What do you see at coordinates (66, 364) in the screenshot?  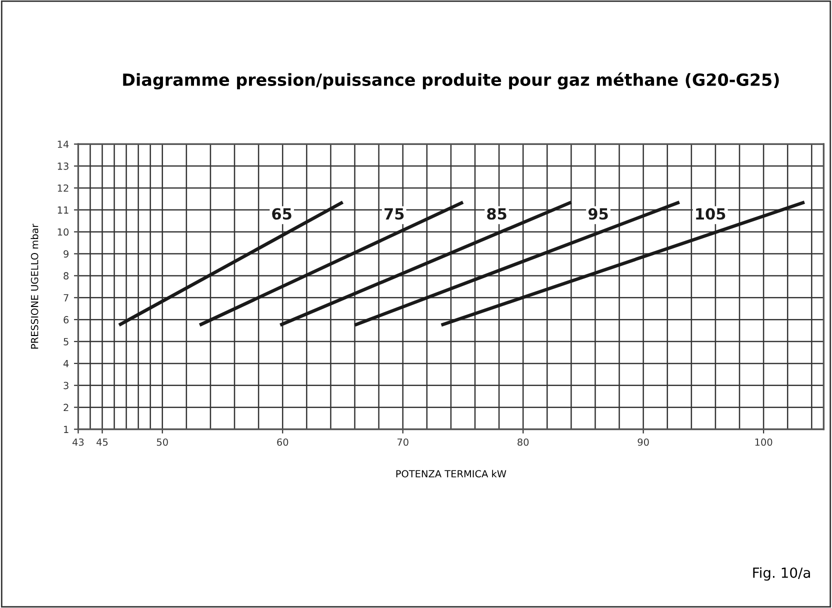 I see `y-tick-label: 4` at bounding box center [66, 364].